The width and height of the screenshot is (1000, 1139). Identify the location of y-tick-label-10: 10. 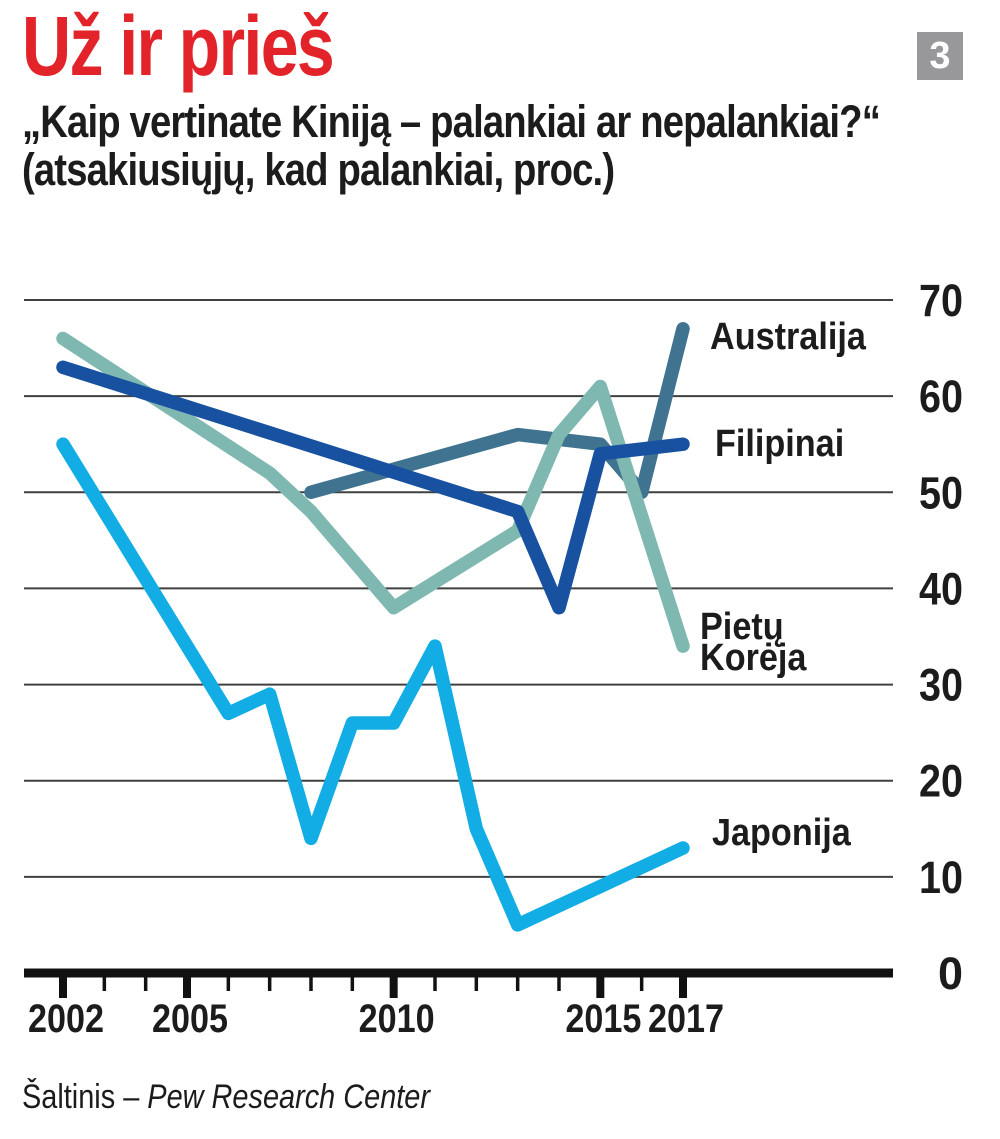
(941, 877).